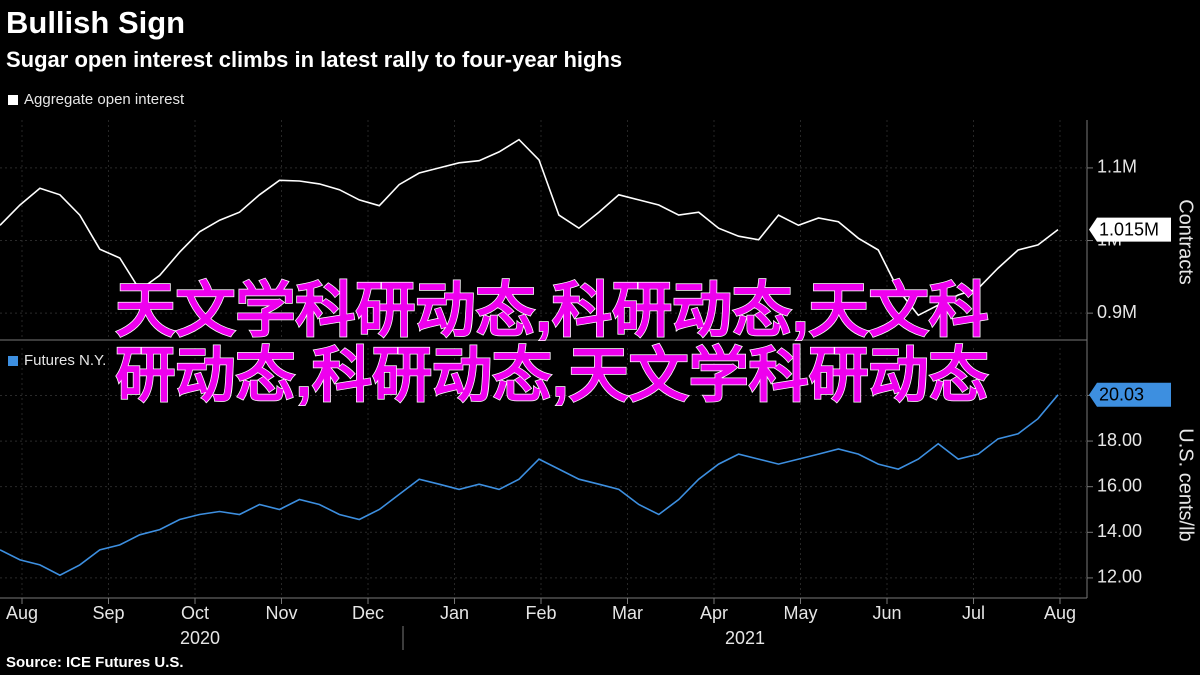 This screenshot has height=675, width=1200. Describe the element at coordinates (745, 638) in the screenshot. I see `year-label: 2021` at that location.